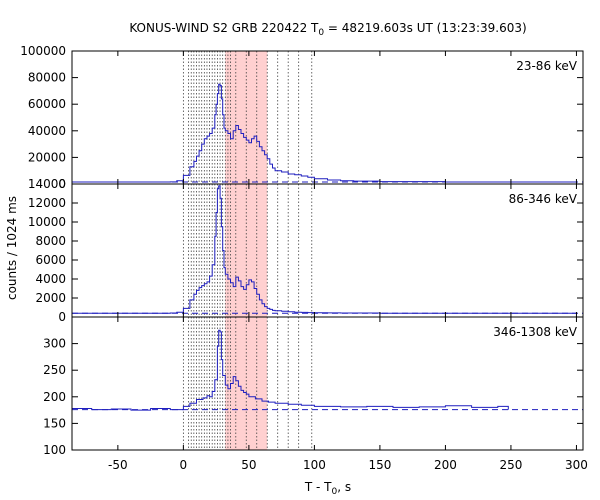  I want to click on y-tick-label: 300, so click(54, 344).